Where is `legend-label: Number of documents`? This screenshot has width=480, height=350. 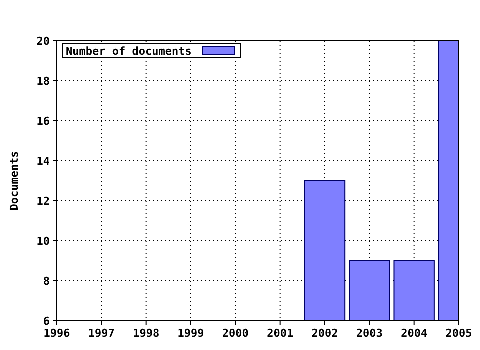
legend-label: Number of documents is located at coordinates (129, 51).